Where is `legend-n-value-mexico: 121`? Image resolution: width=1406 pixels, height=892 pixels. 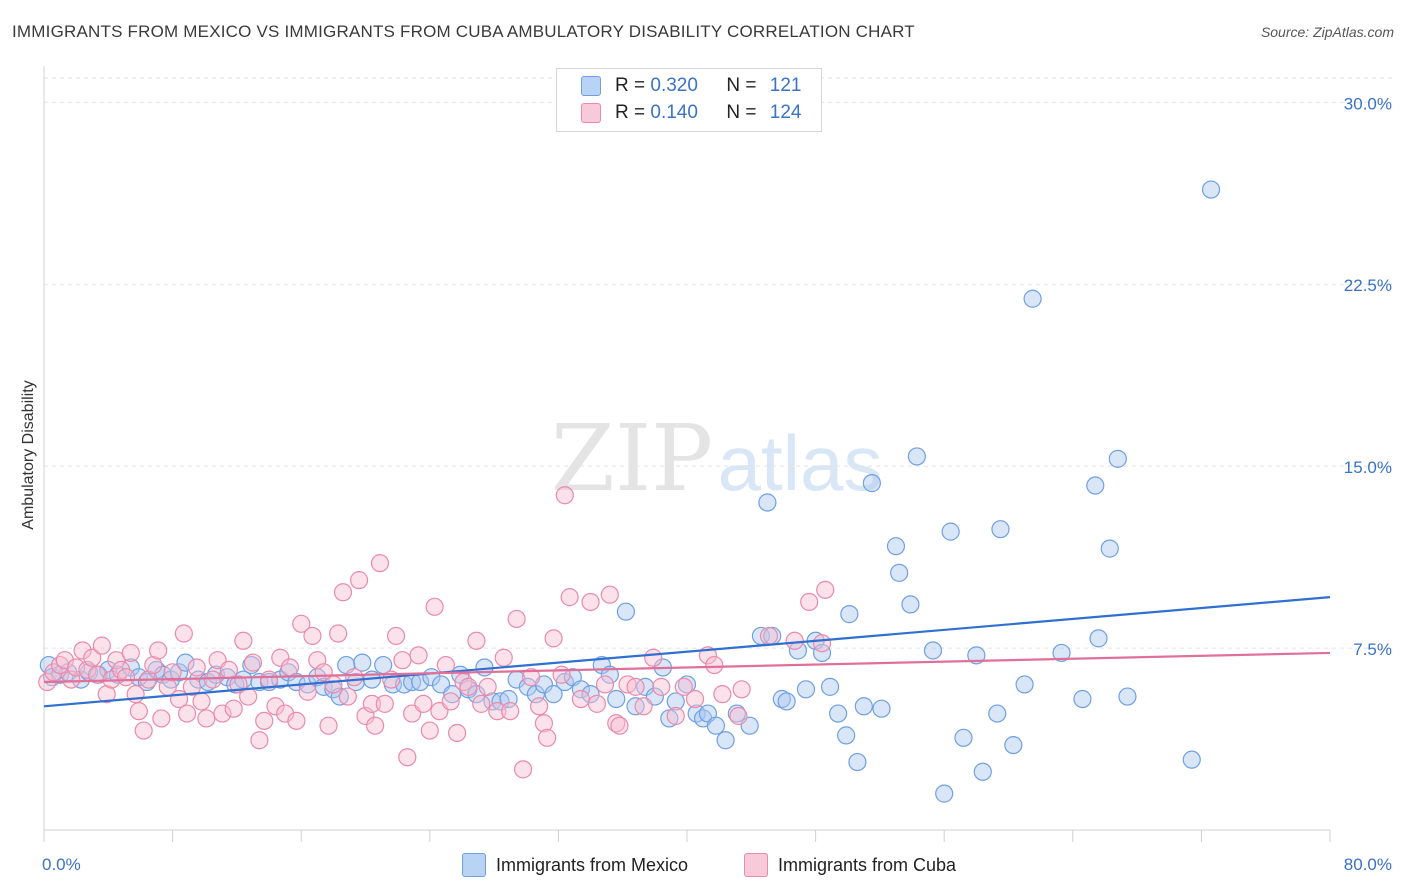
legend-n-value-mexico: 121 is located at coordinates (785, 85).